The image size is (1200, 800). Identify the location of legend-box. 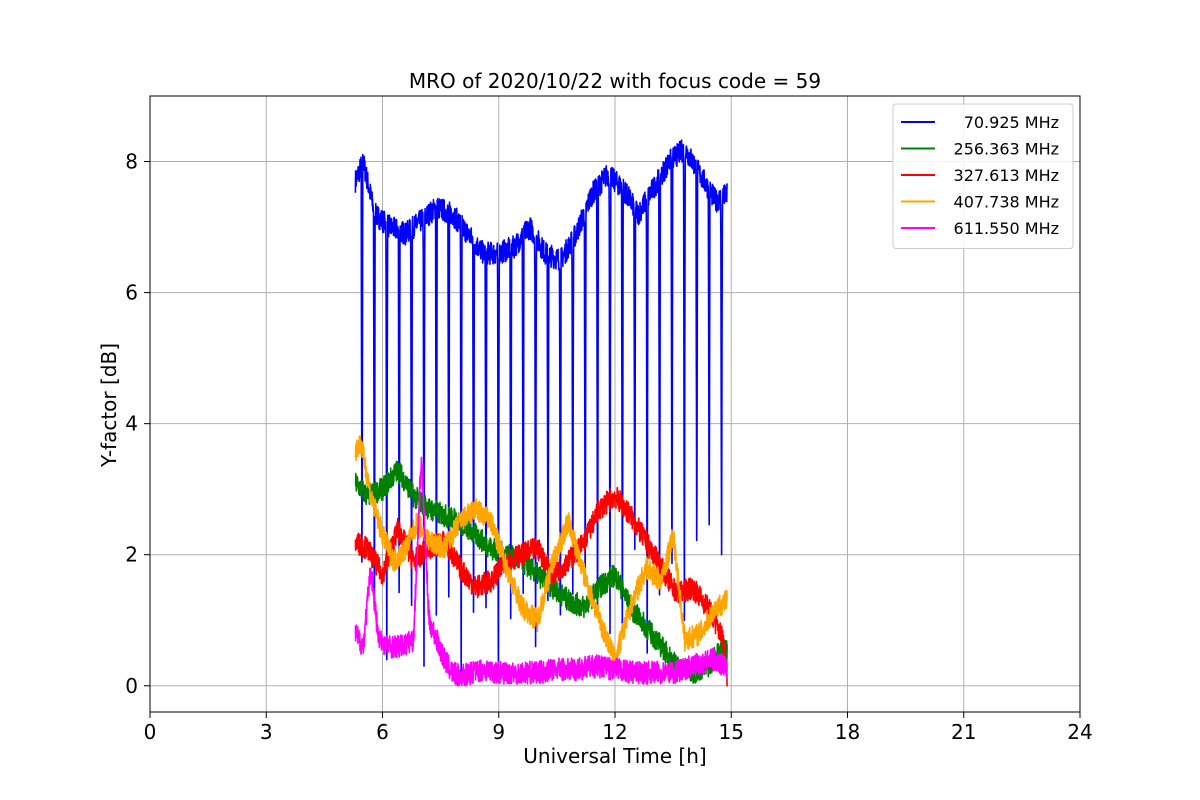
(983, 176).